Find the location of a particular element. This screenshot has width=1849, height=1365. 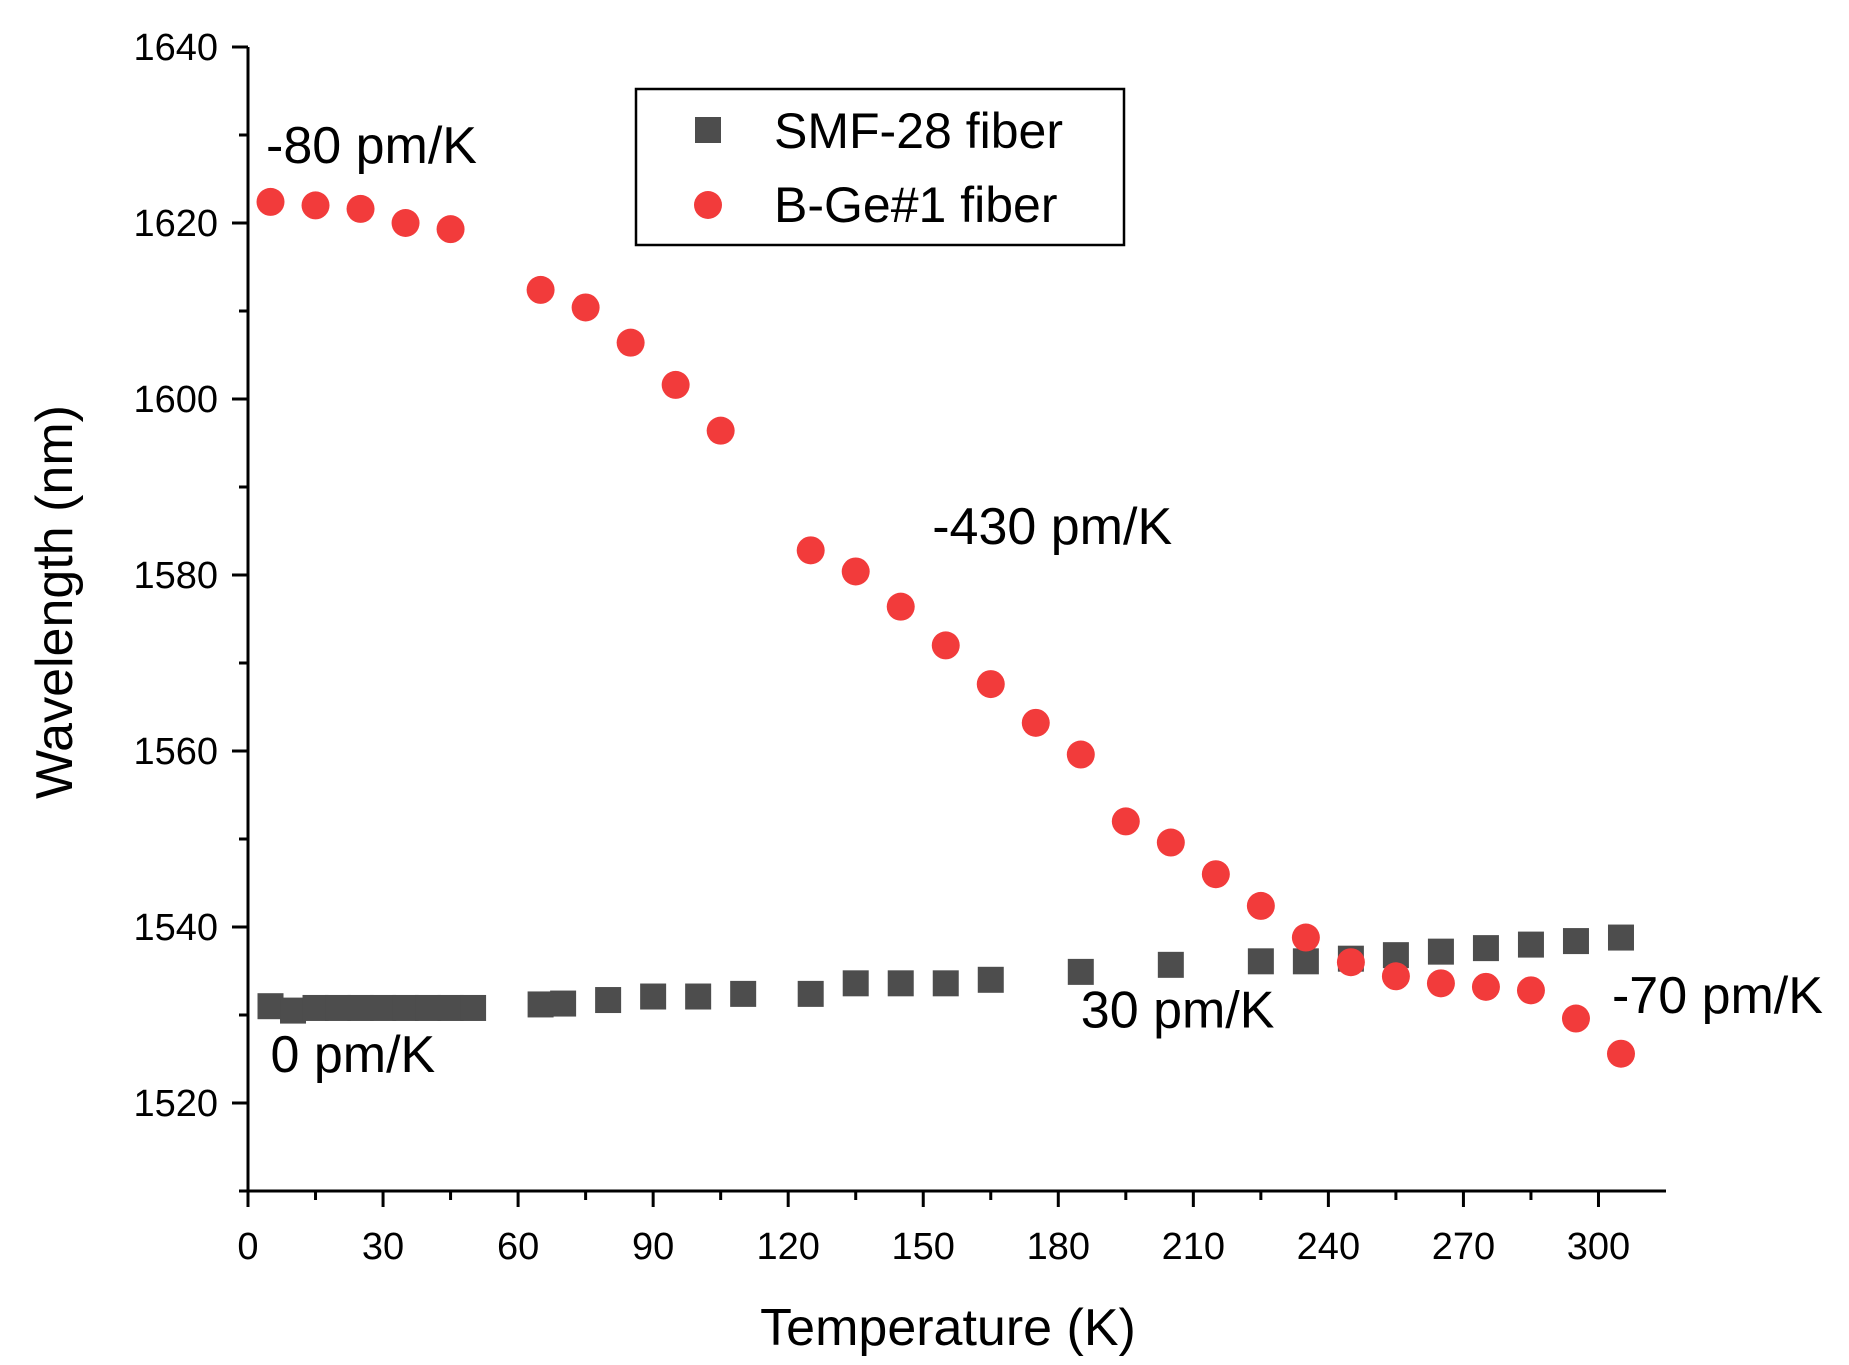

legend-frame is located at coordinates (880, 167).